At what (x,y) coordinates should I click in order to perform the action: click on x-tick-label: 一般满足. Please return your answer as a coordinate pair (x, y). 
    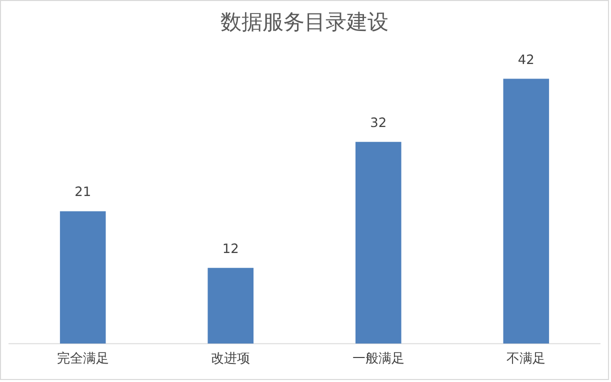
    Looking at the image, I should click on (378, 359).